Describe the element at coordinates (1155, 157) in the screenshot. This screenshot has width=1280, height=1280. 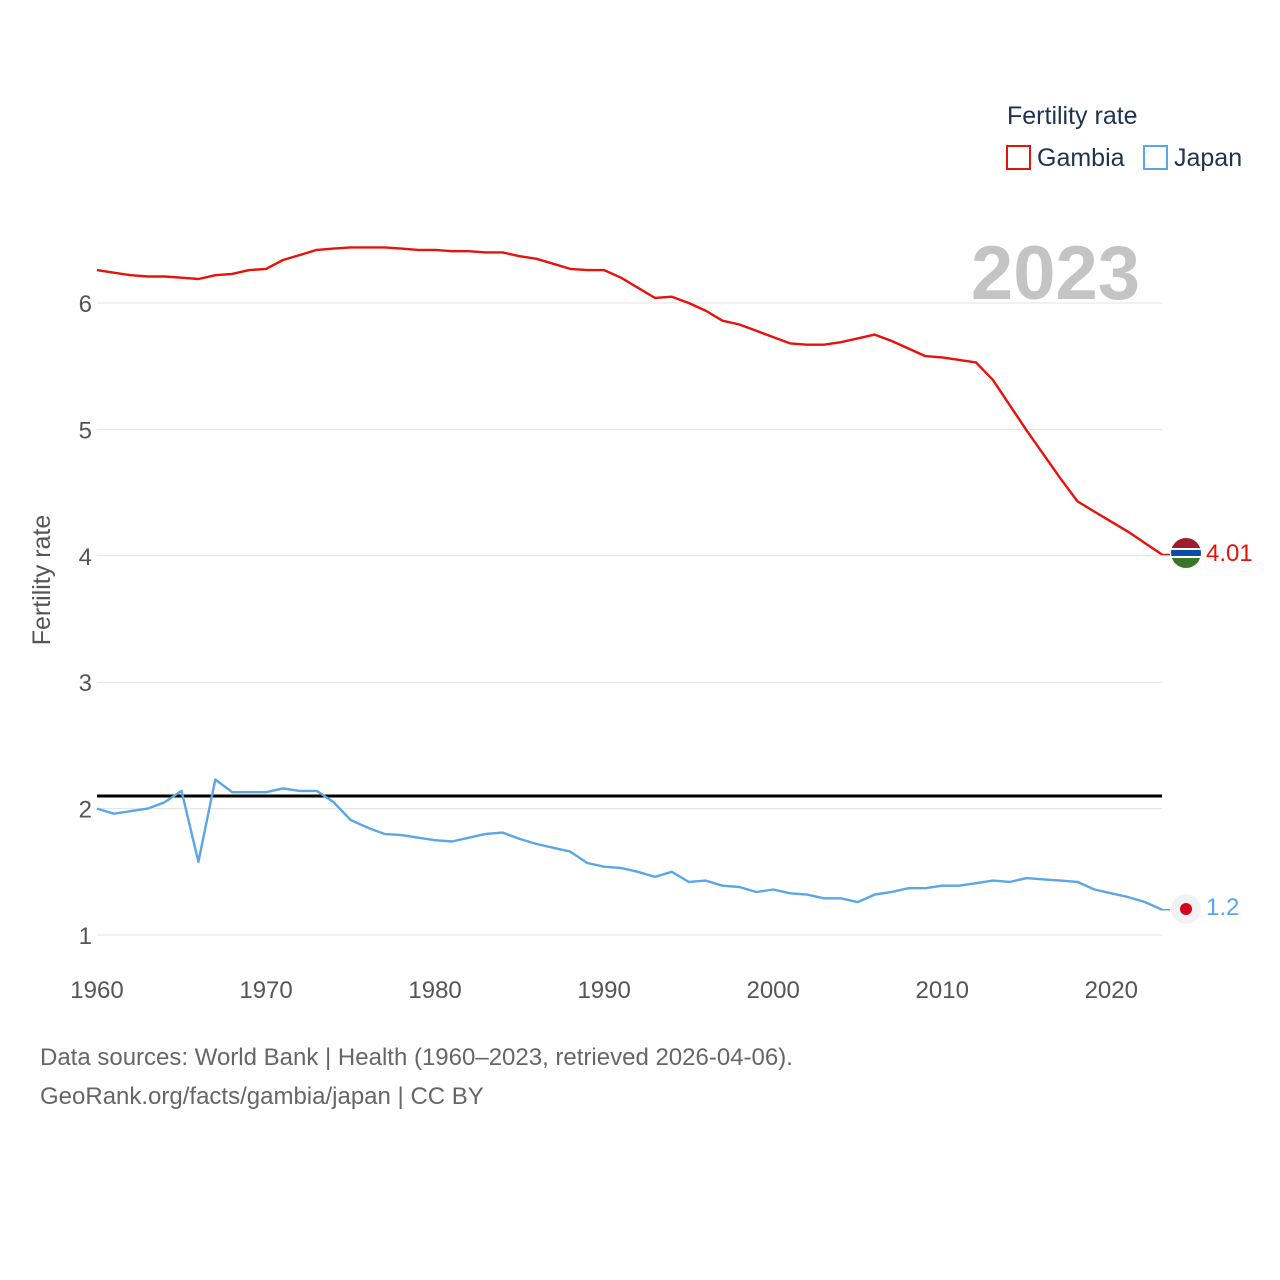
I see `legend-japan-swatch` at that location.